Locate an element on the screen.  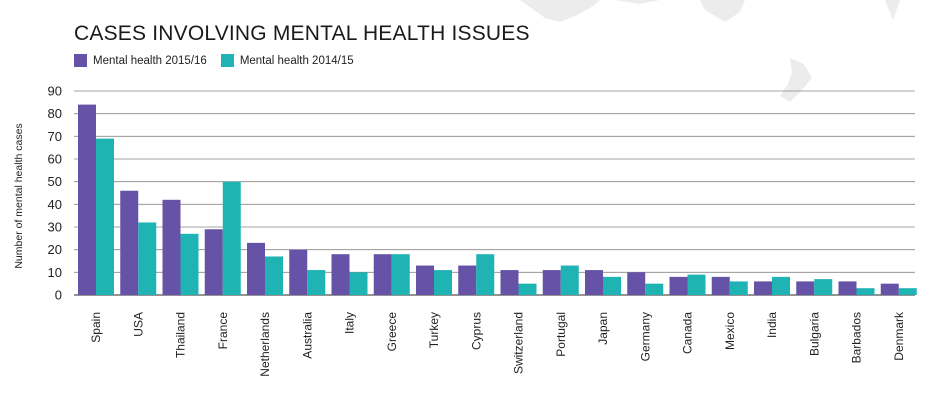
legend-item-2015-16: Mental health 2015/16 is located at coordinates (140, 60).